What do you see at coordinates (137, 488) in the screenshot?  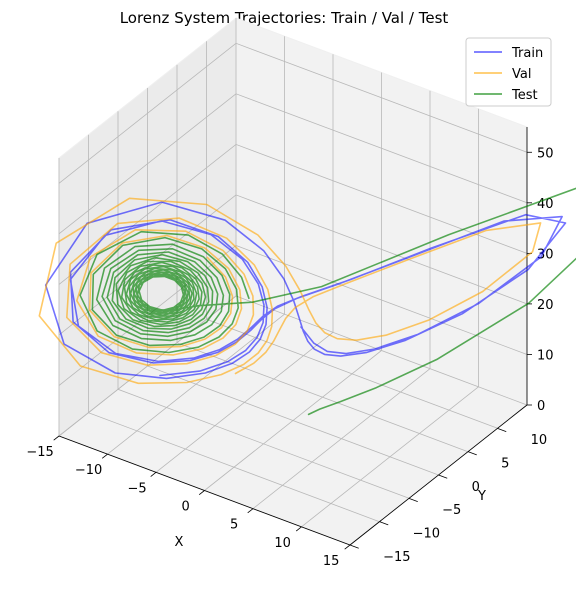 I see `x-tick-label: −5` at bounding box center [137, 488].